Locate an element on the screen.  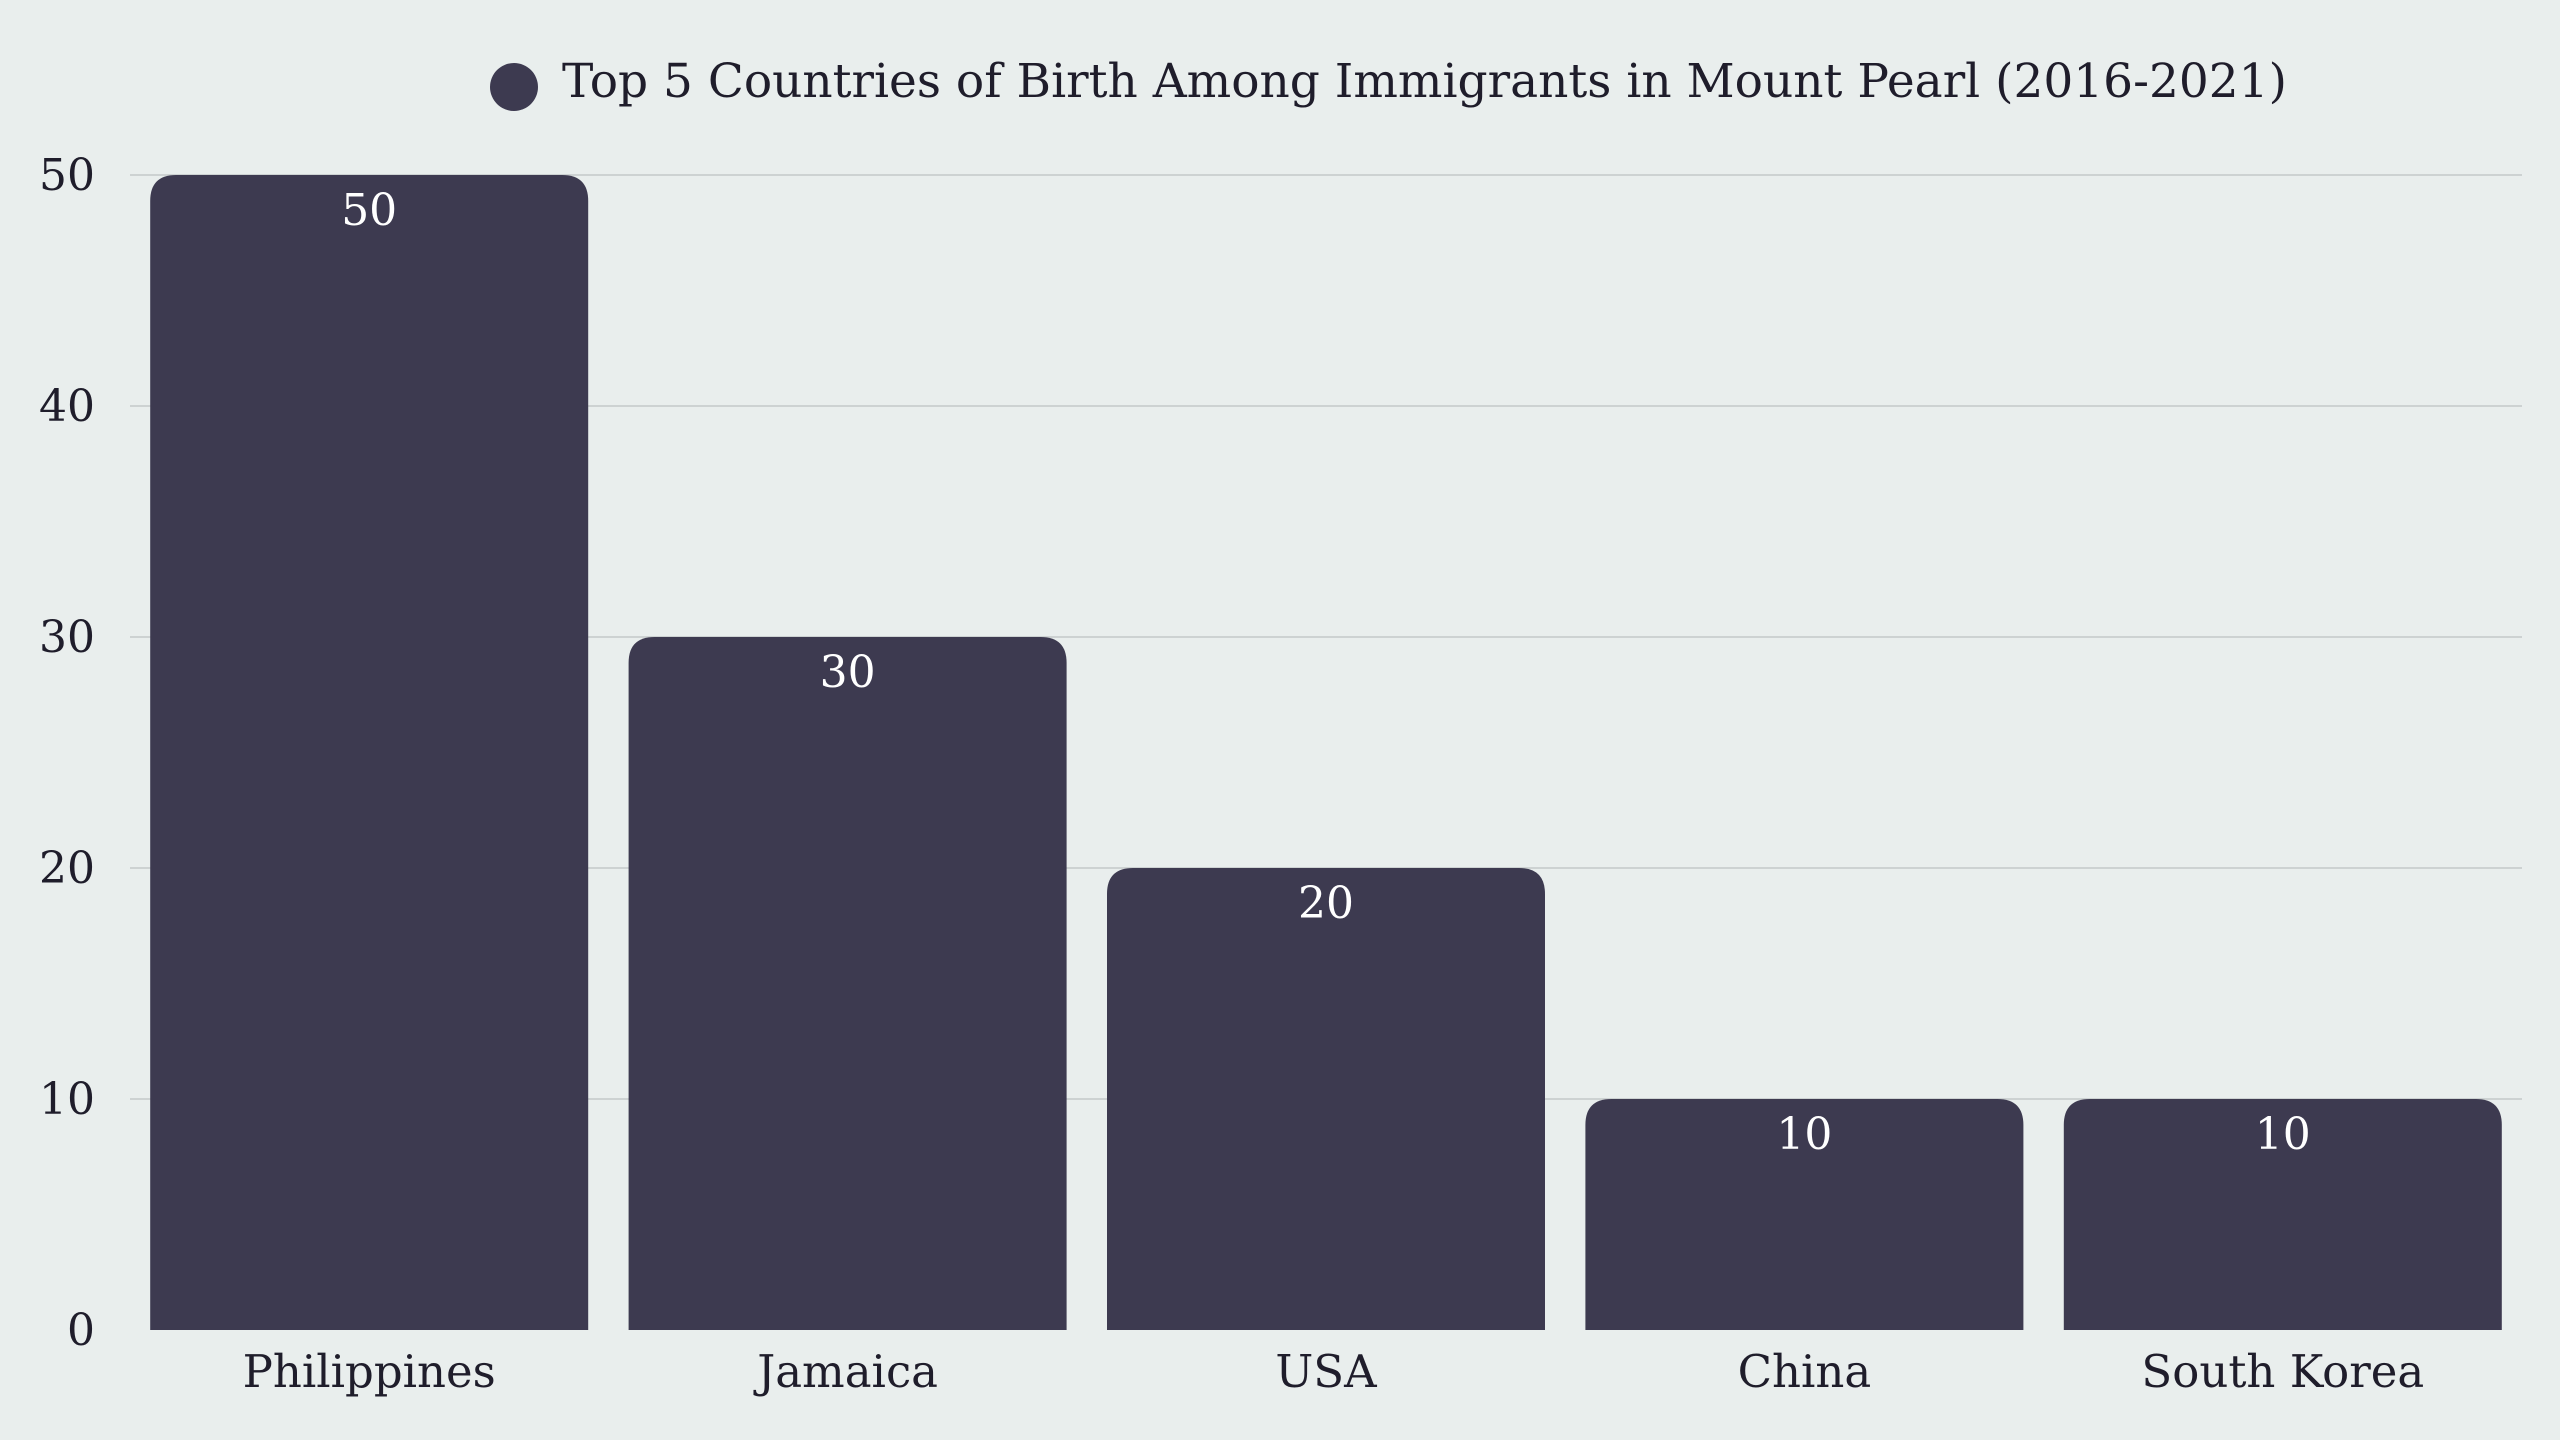
y-tick-label: 30 is located at coordinates (67, 637).